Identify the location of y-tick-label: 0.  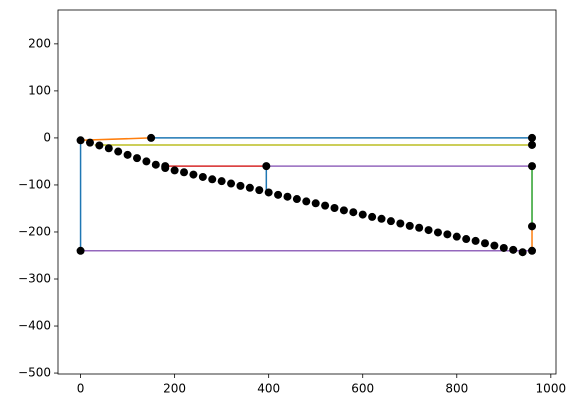
(47, 137).